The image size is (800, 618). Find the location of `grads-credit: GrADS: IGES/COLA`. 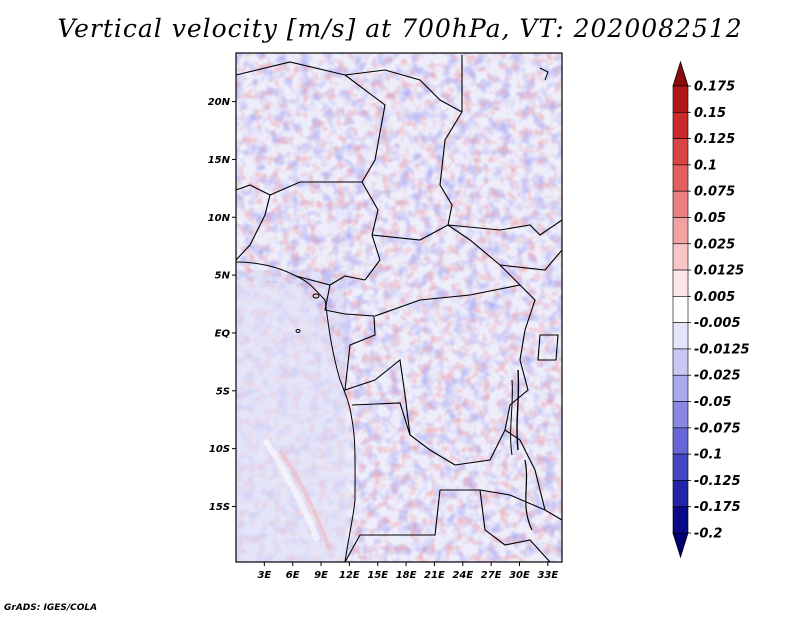

grads-credit: GrADS: IGES/COLA is located at coordinates (51, 608).